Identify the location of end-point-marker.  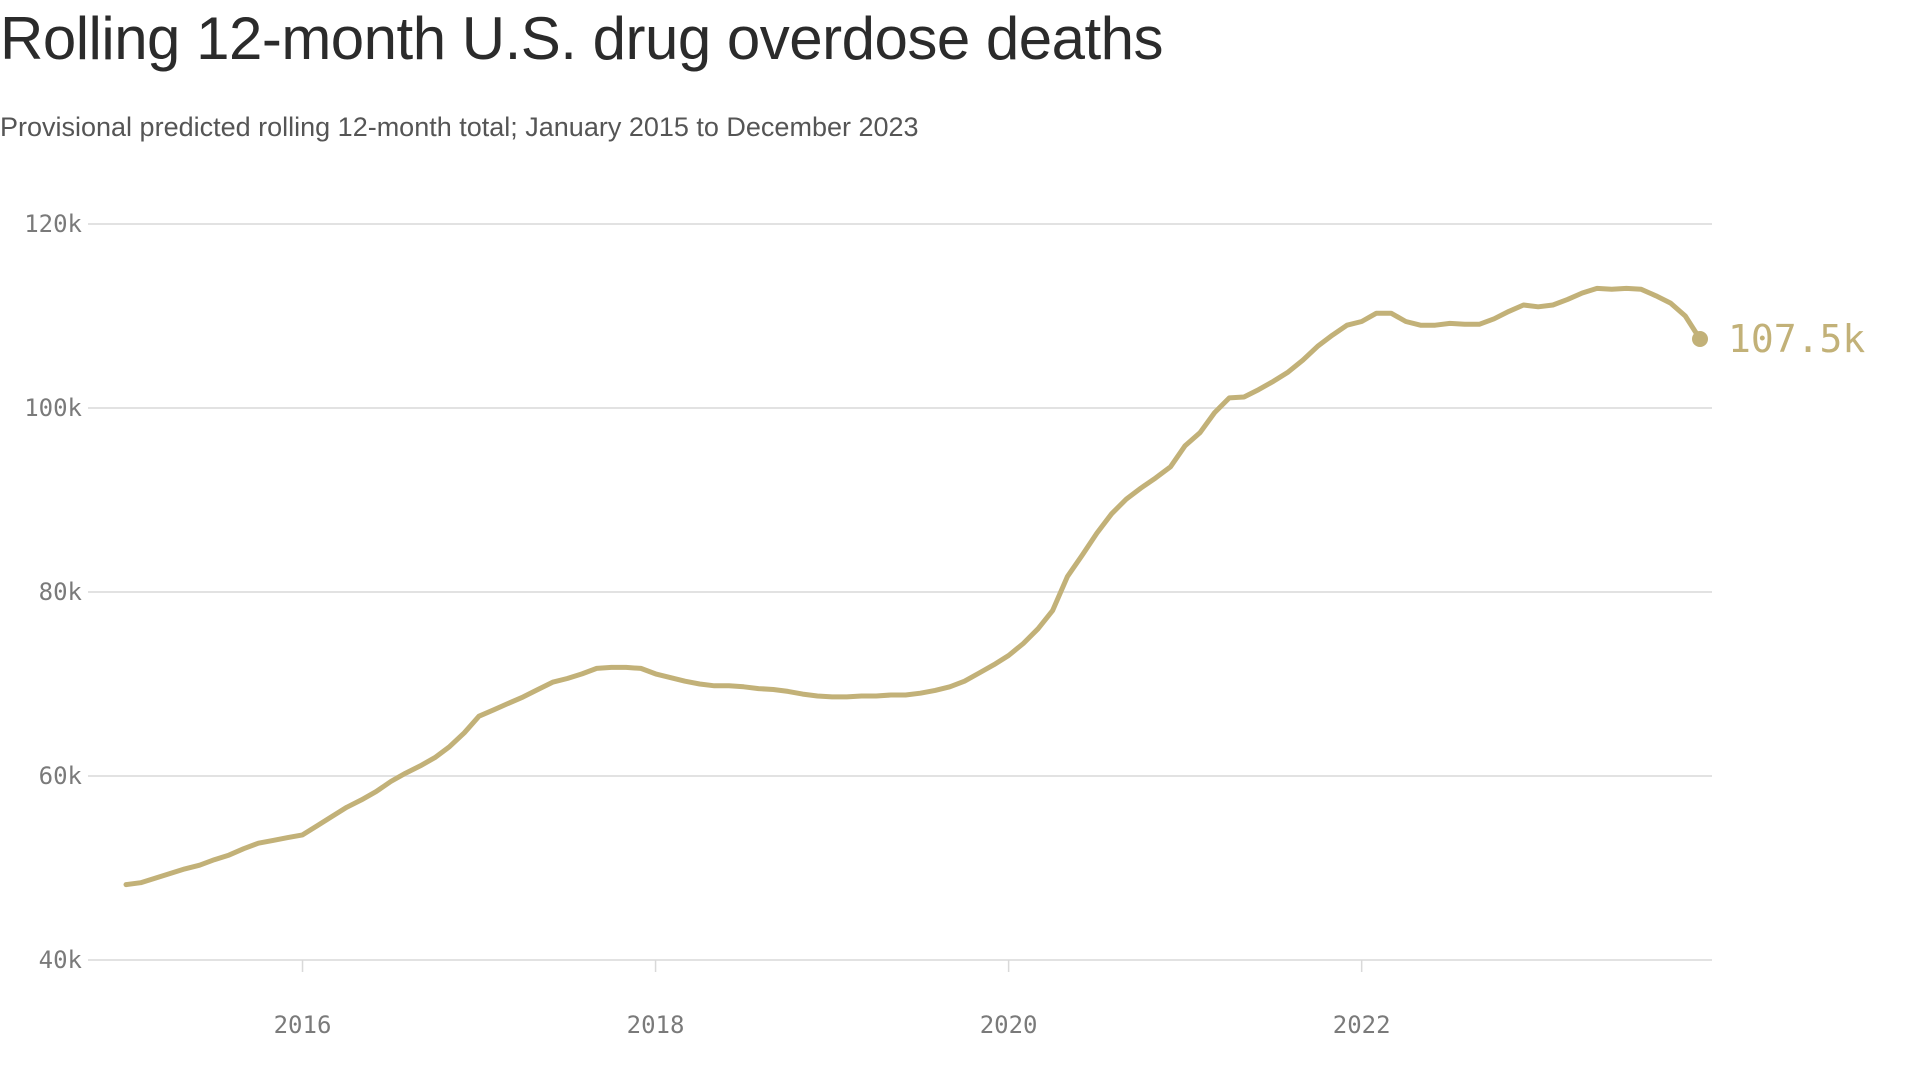
(1700, 339).